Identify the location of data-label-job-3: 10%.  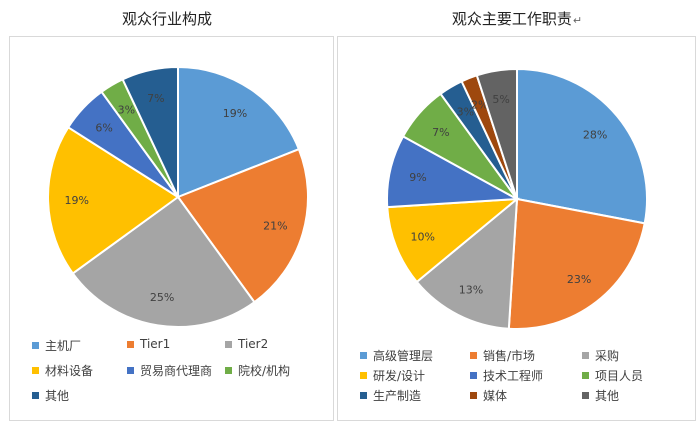
(422, 236).